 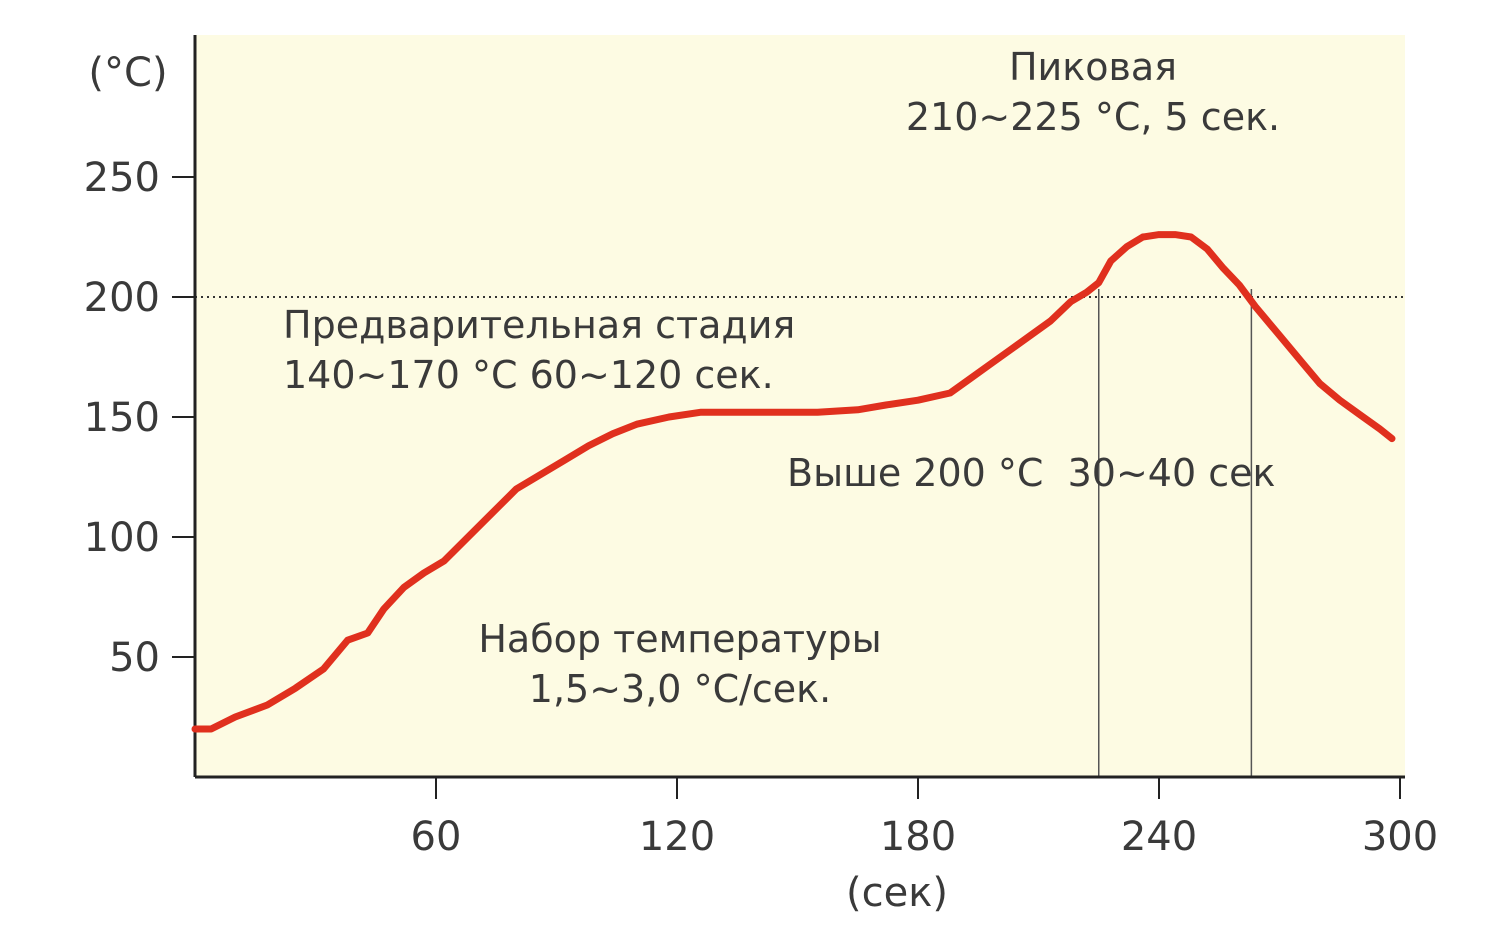 I want to click on annotation-ramp-line1: Набор температуры, so click(x=679, y=639).